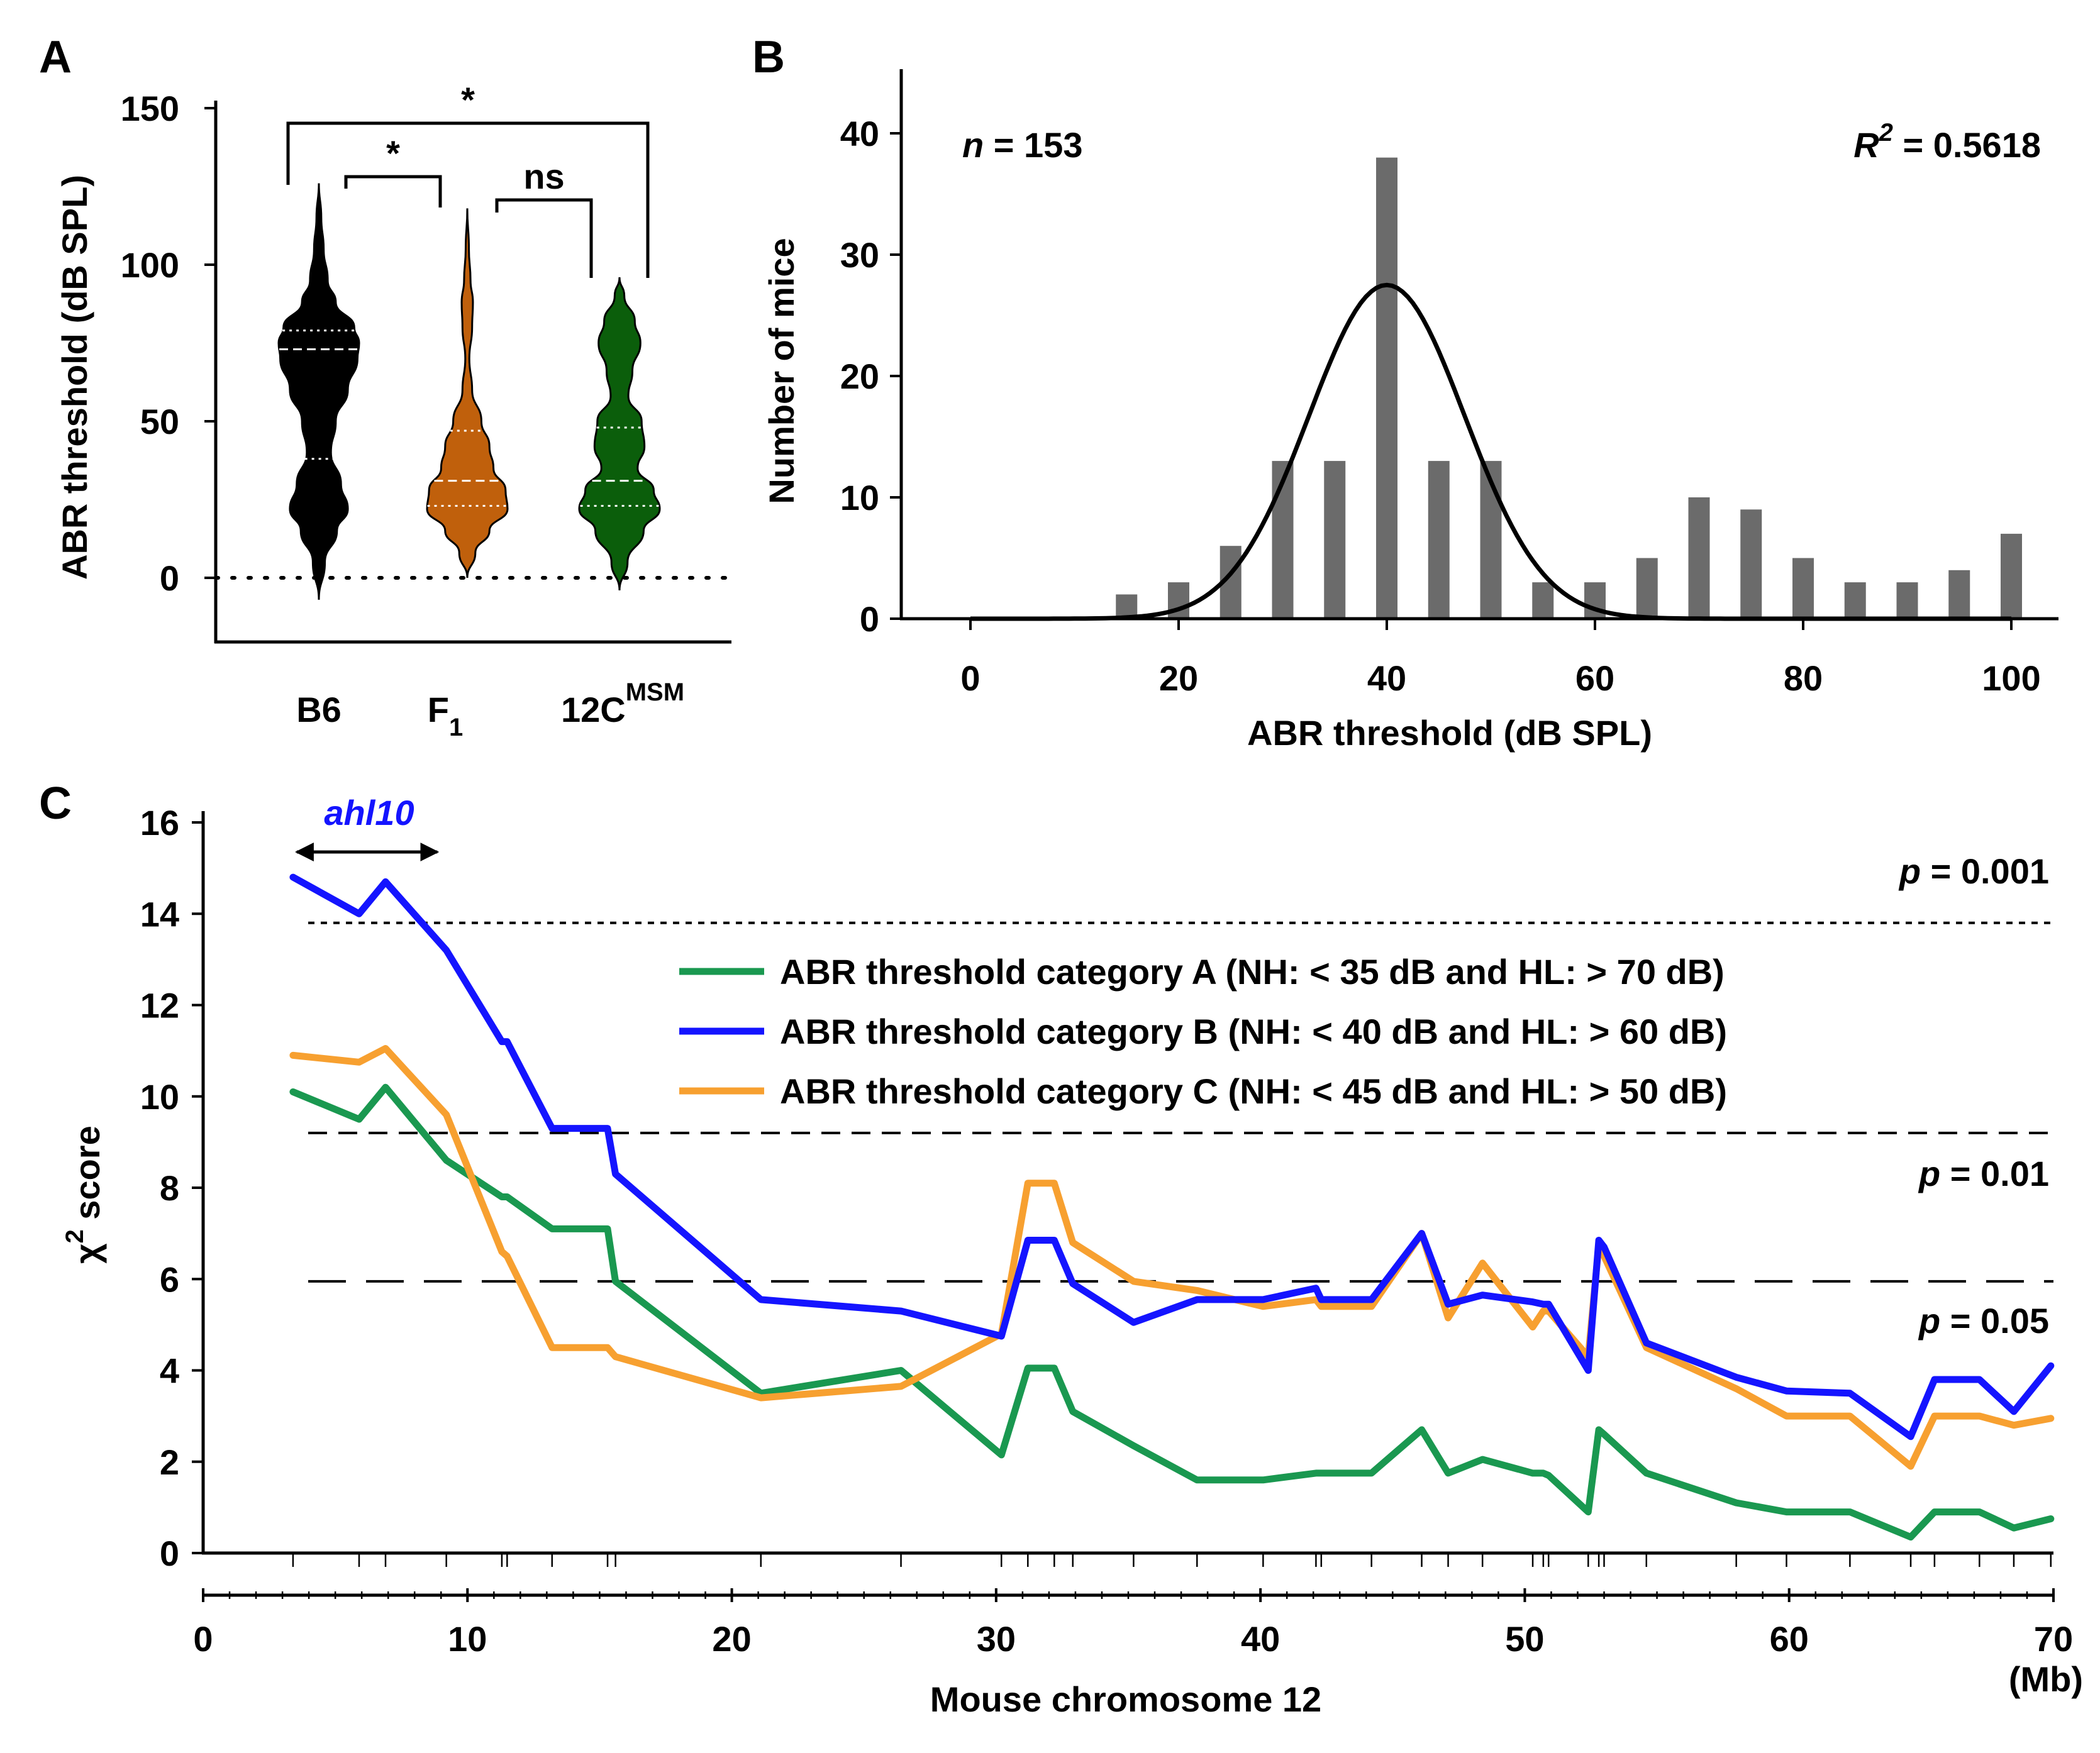 This screenshot has width=2100, height=1753. I want to click on panel-a-y-tick-label: 100, so click(150, 265).